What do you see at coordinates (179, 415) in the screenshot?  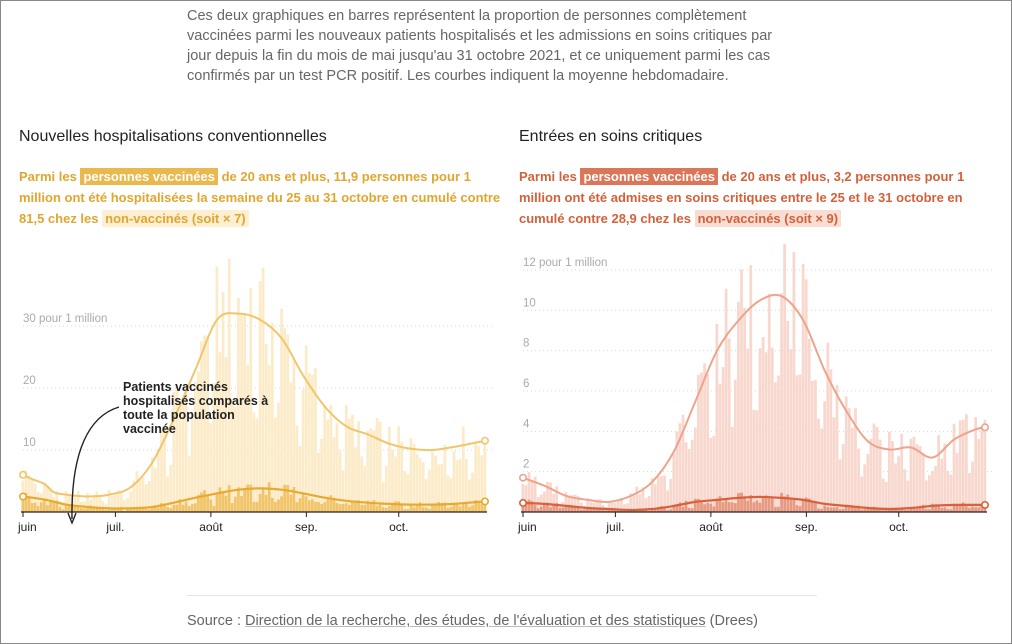 I see `annotation-line: toute la population` at bounding box center [179, 415].